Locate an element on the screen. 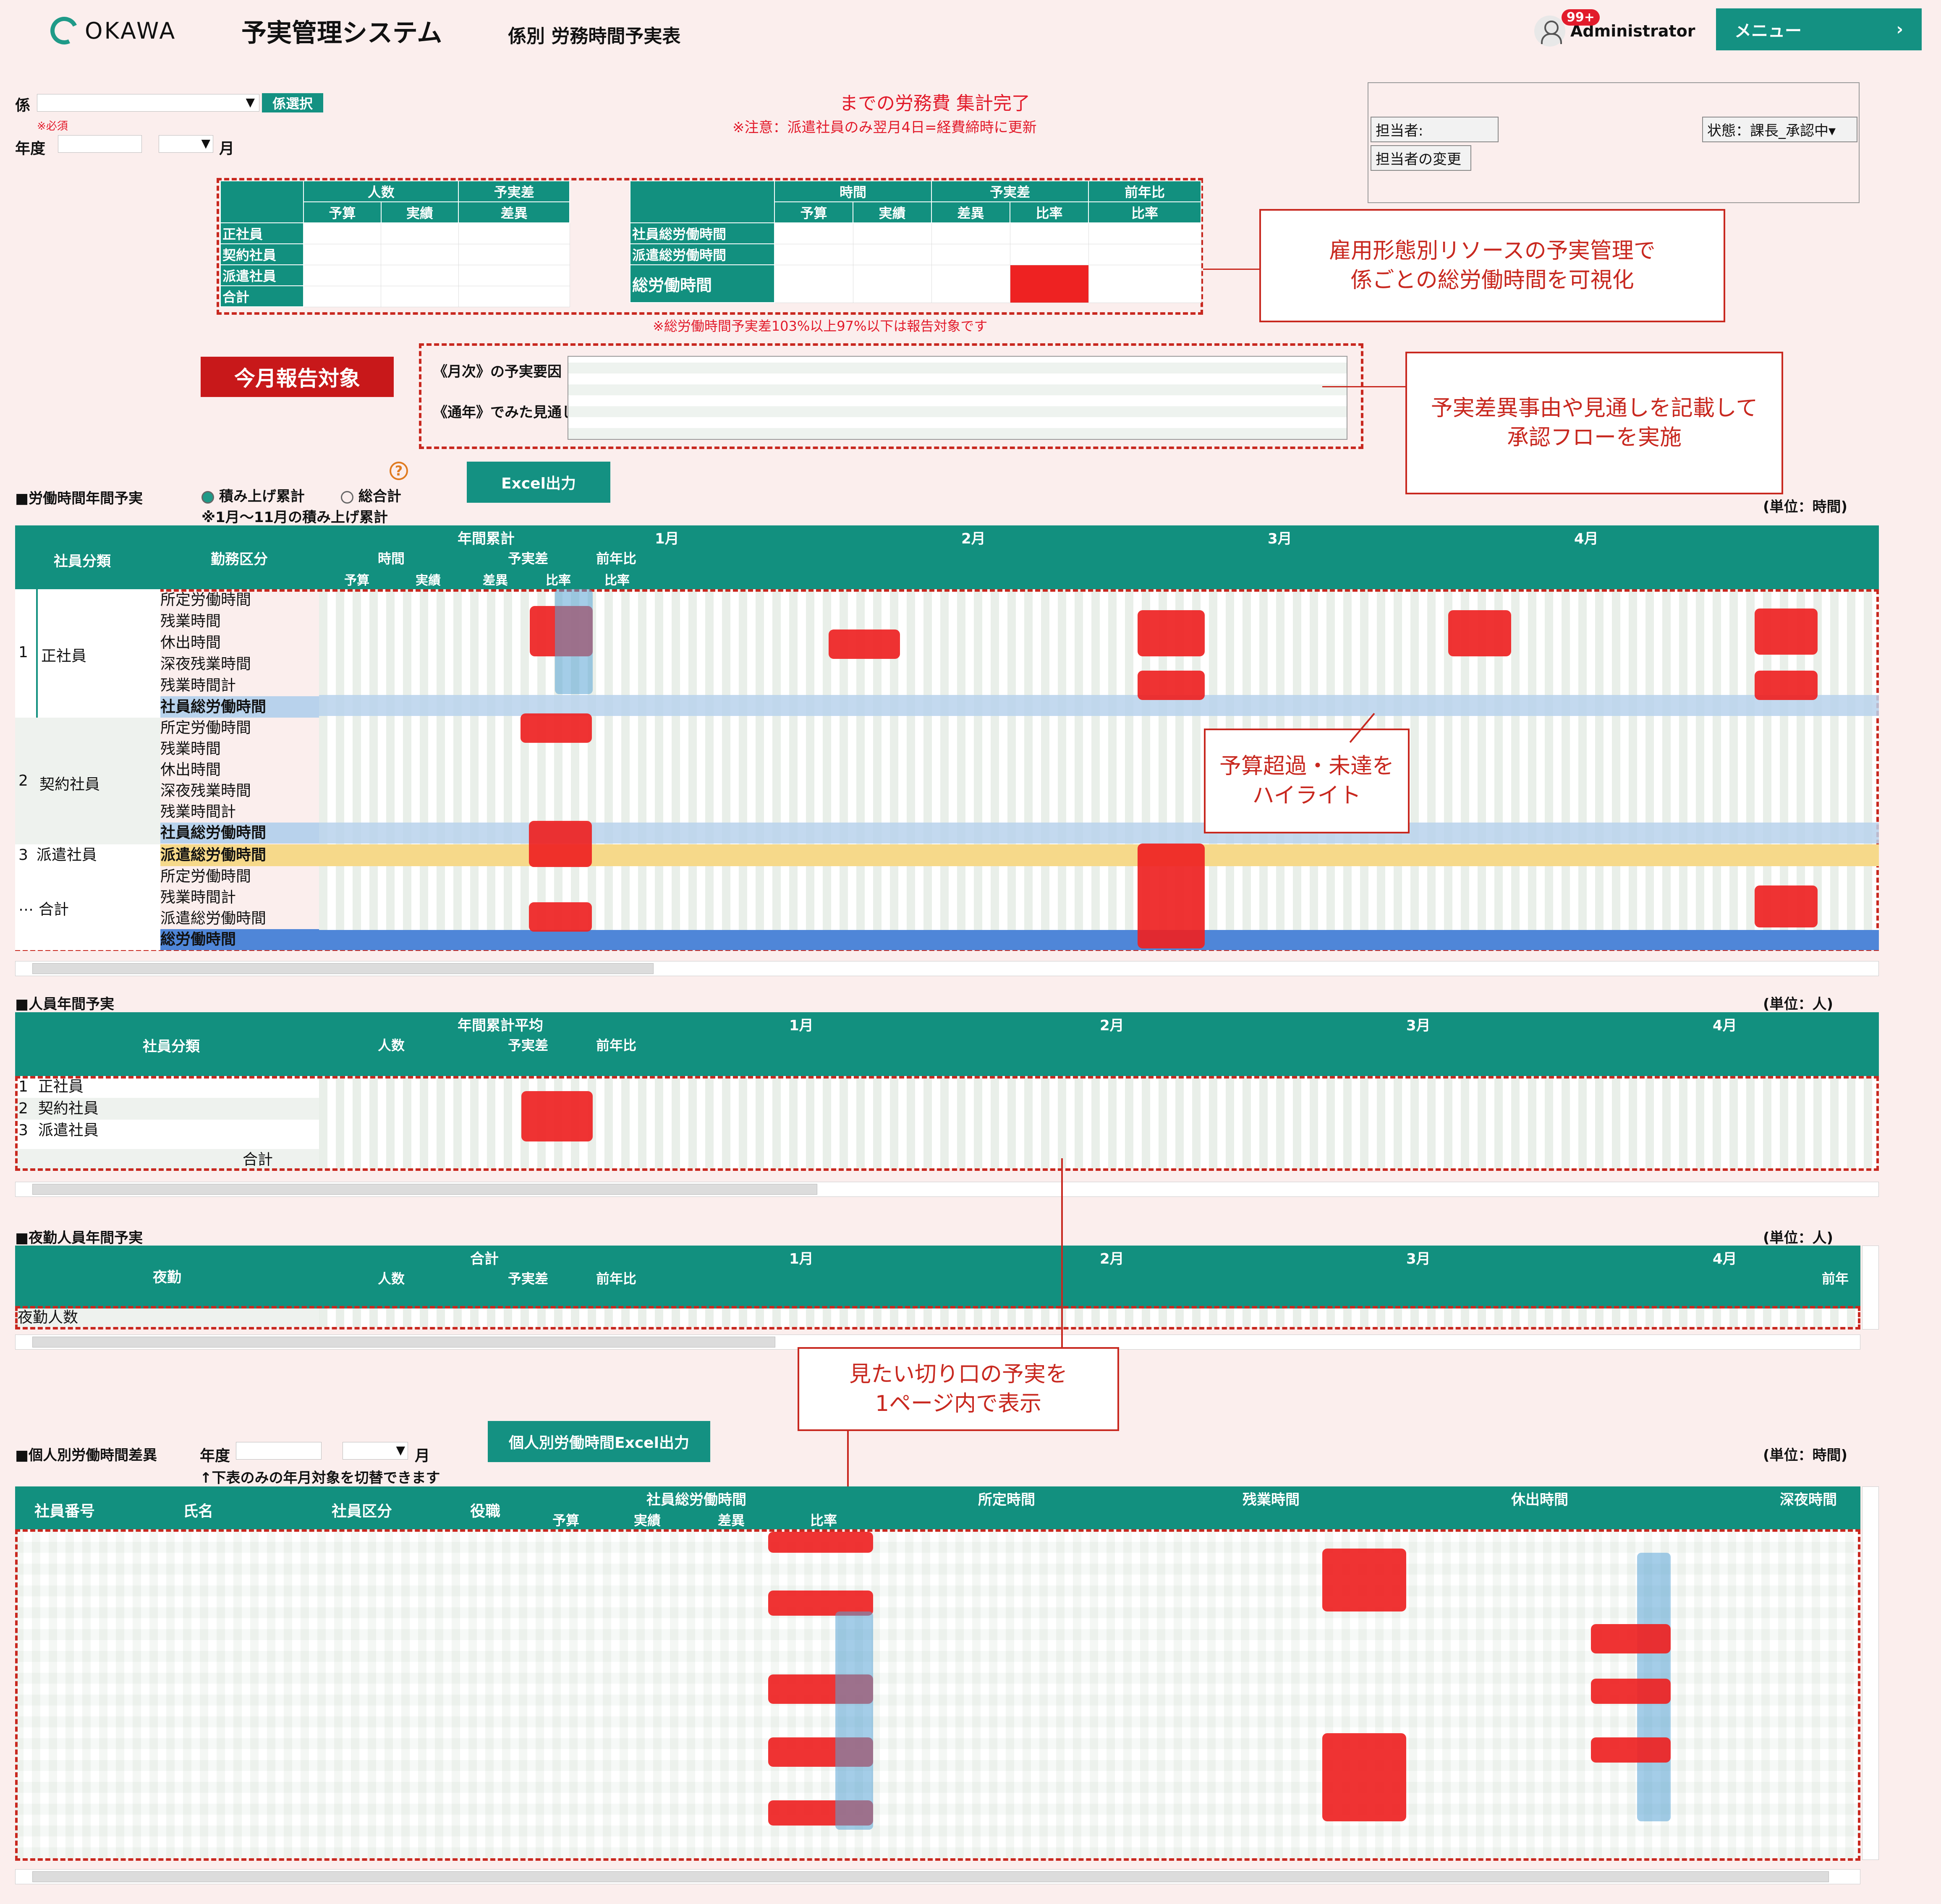  radio-total-label: 総合計 is located at coordinates (379, 497).